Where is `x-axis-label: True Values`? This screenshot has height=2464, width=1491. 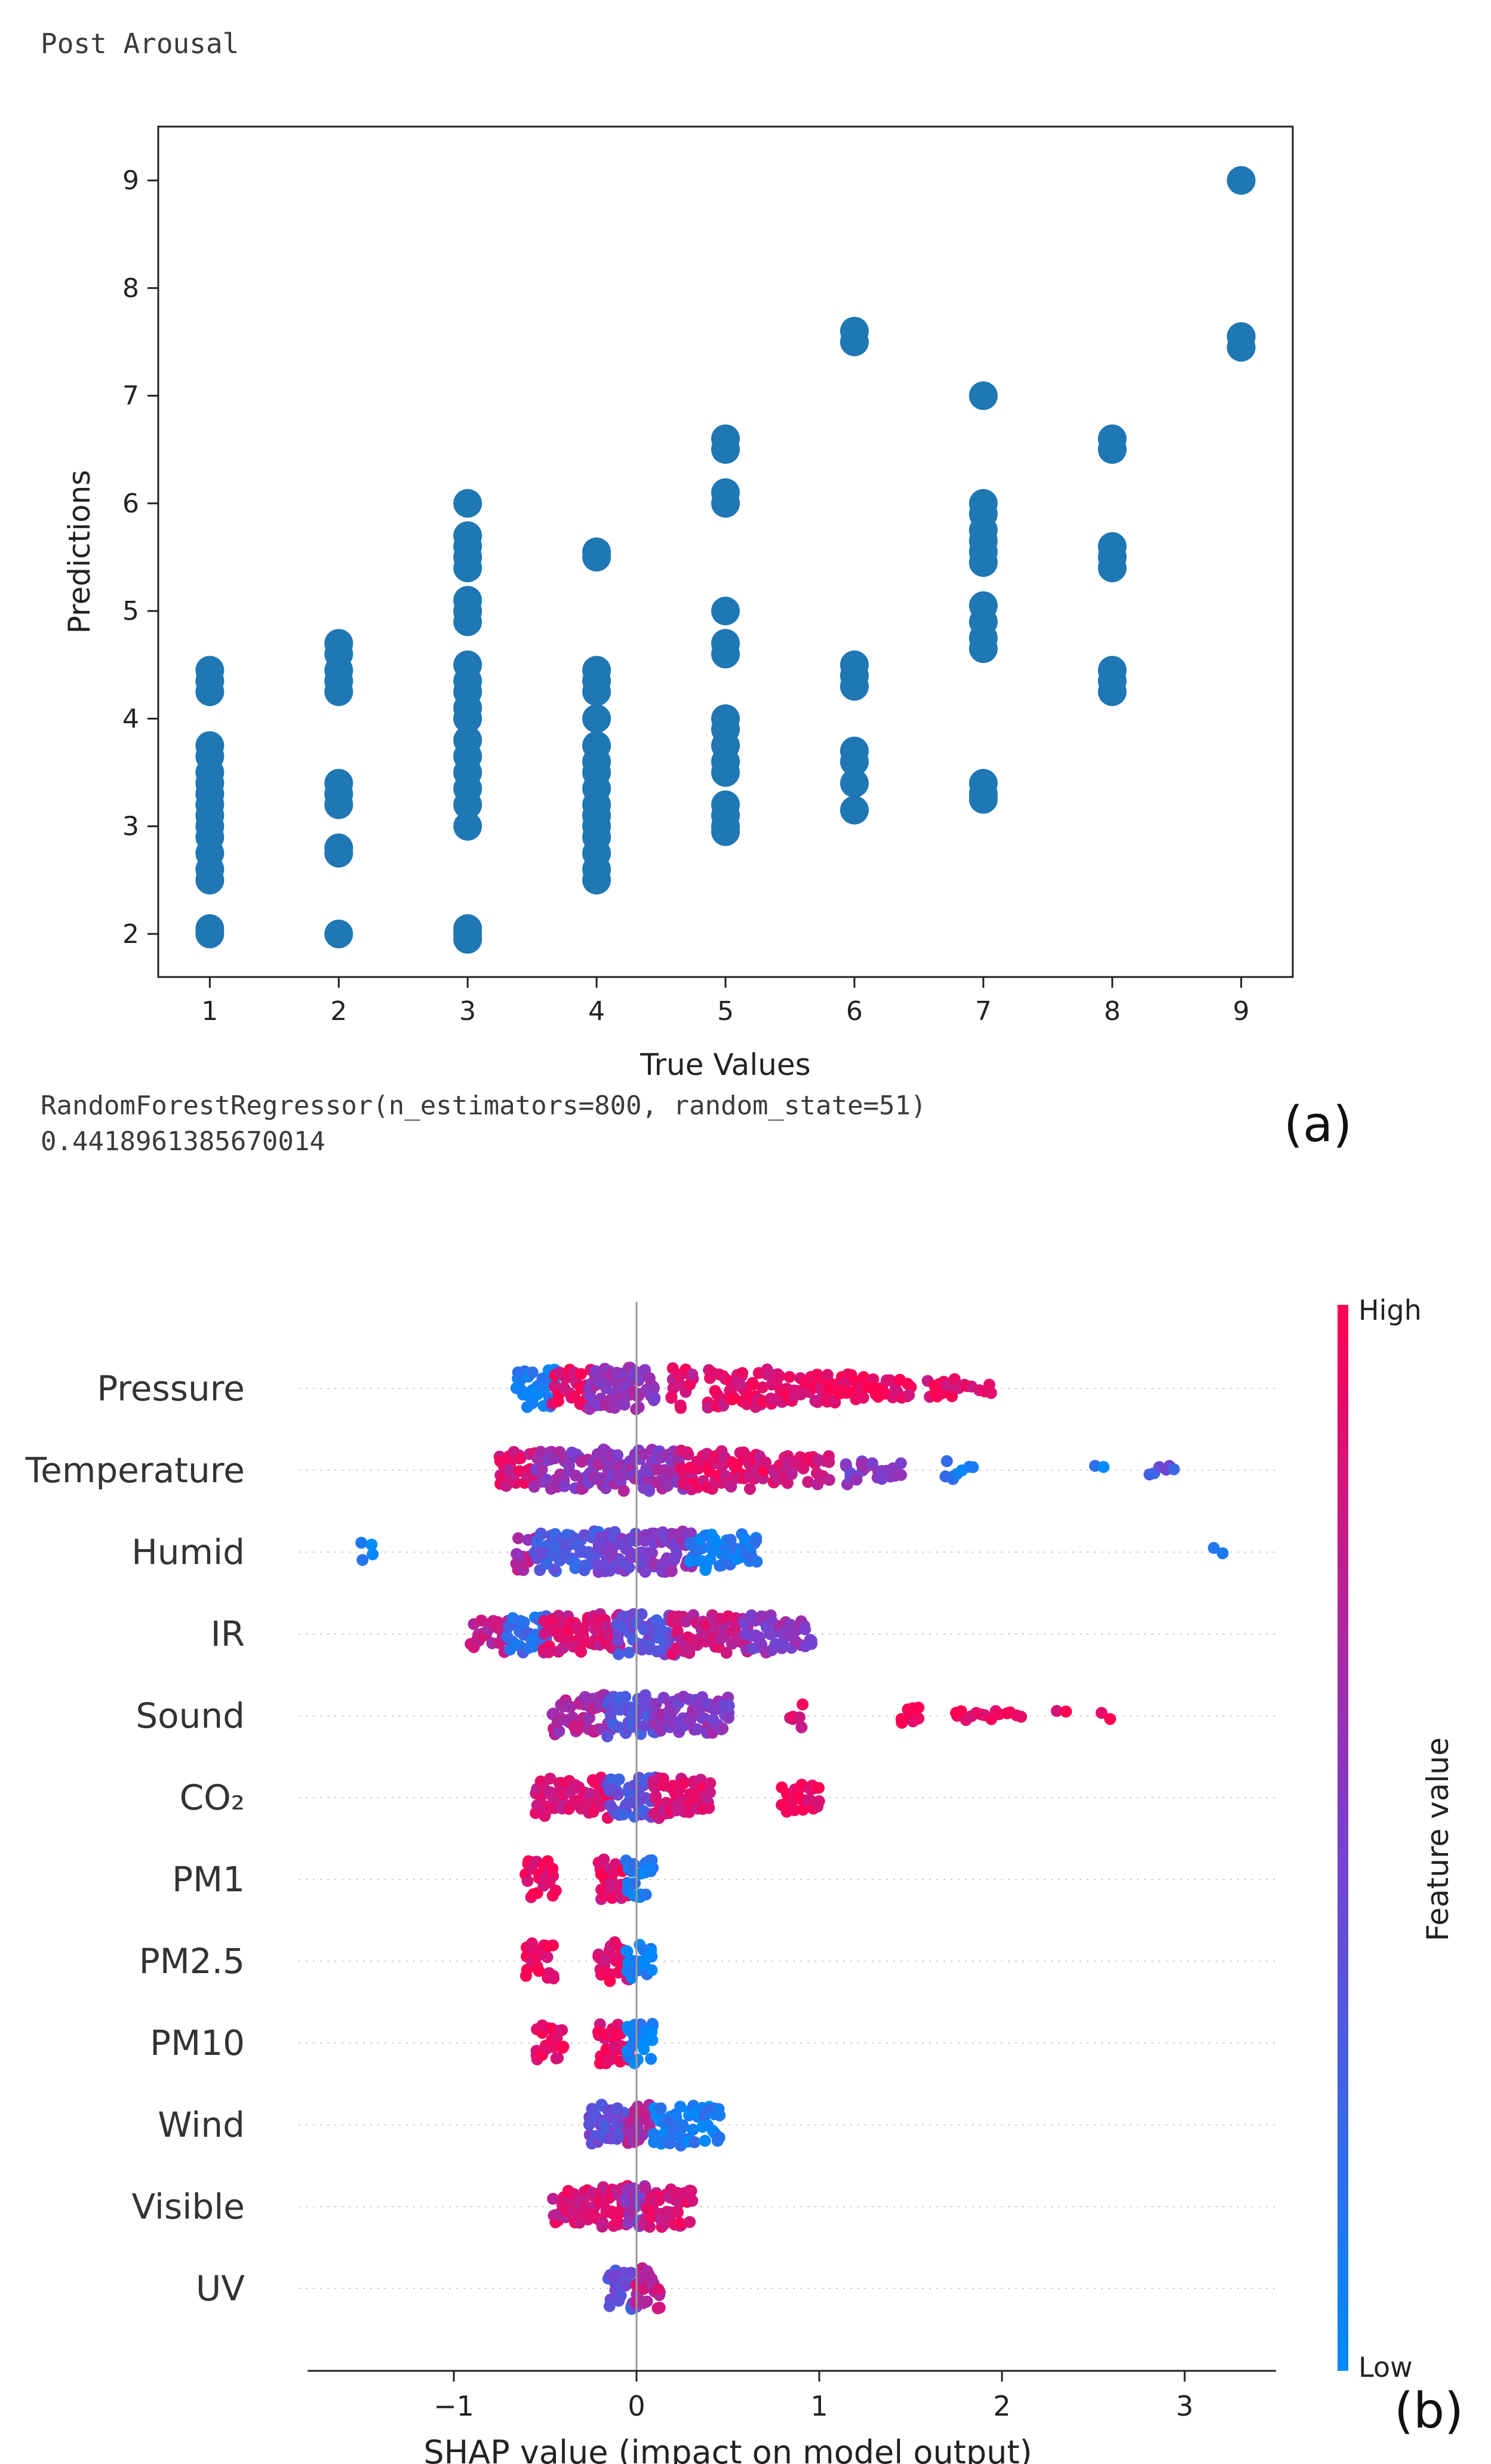
x-axis-label: True Values is located at coordinates (725, 1064).